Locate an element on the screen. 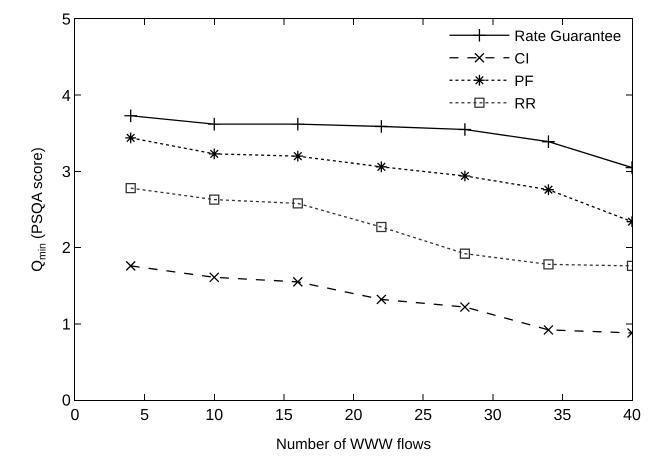  legend-label: CI is located at coordinates (522, 59).